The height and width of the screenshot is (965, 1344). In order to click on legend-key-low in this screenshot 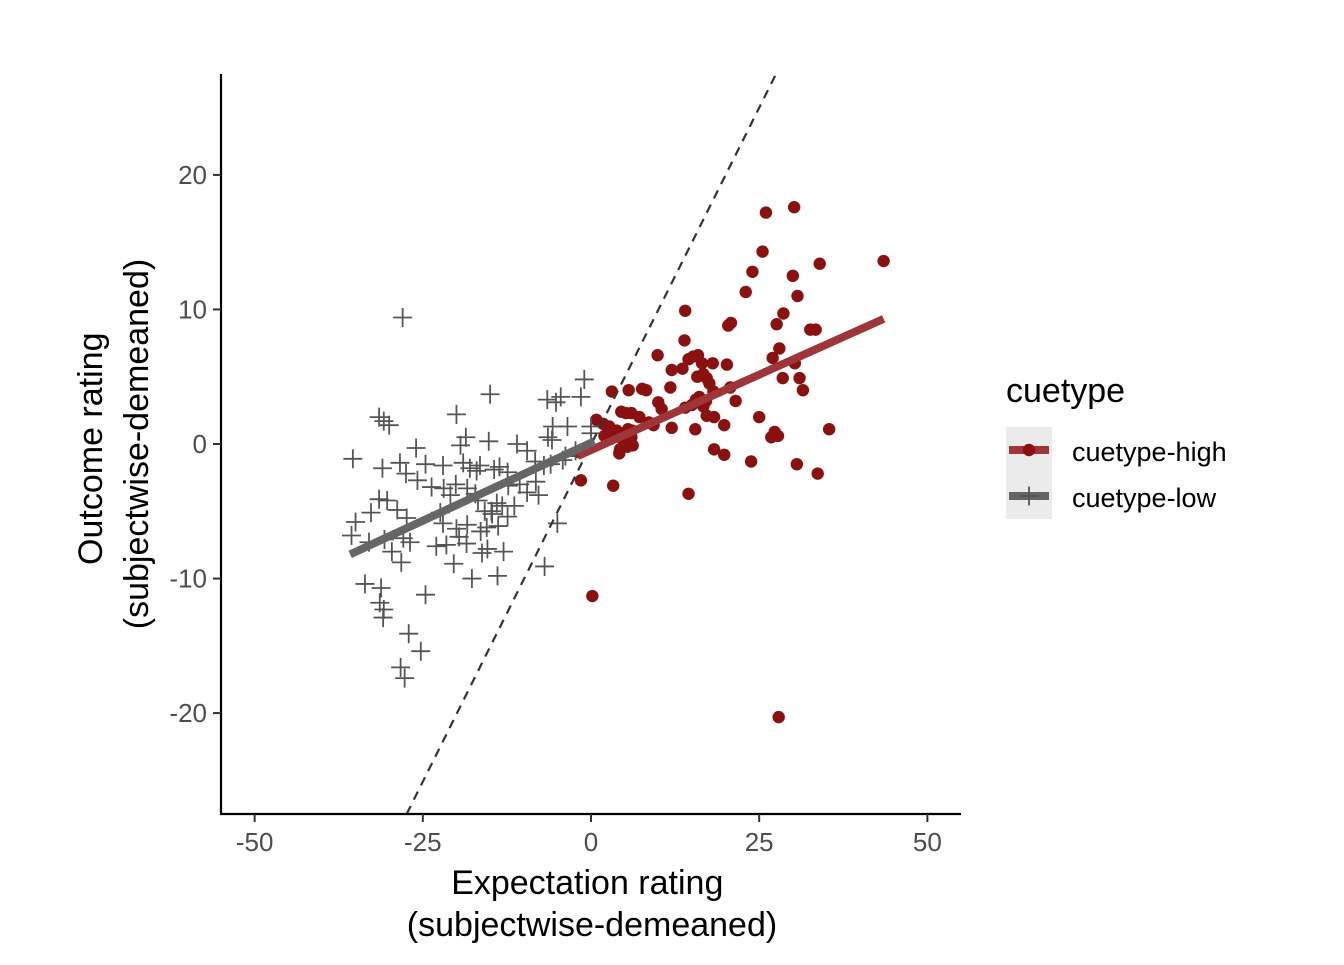, I will do `click(1029, 496)`.